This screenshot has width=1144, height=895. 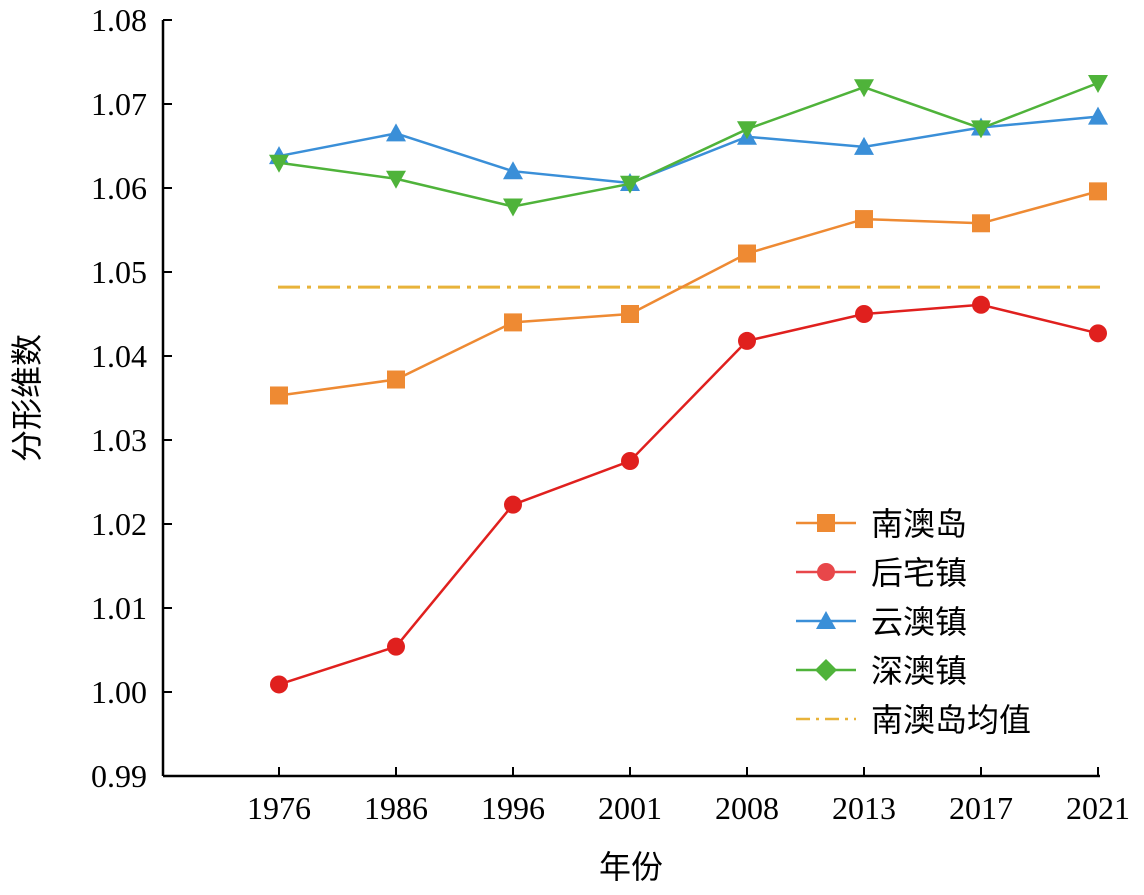 I want to click on x-tick-label: 2013, so click(x=864, y=808).